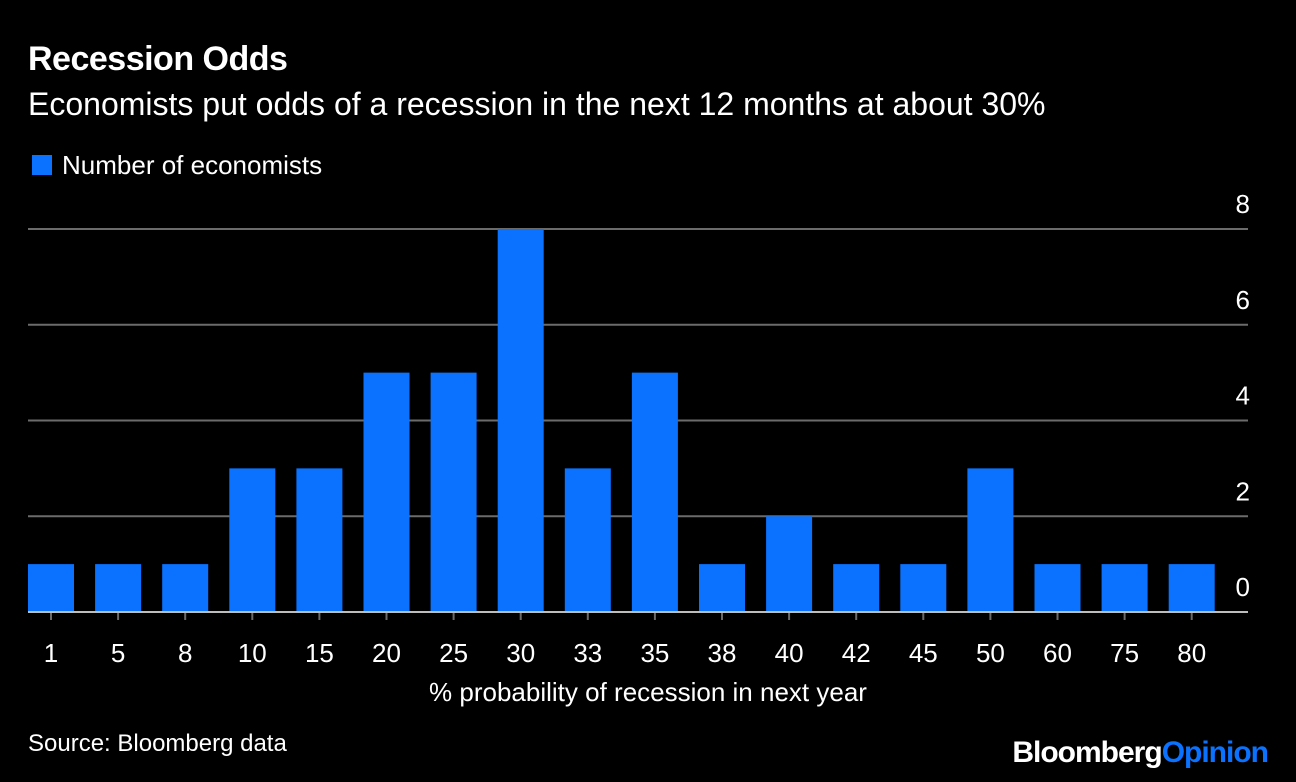  What do you see at coordinates (923, 653) in the screenshot?
I see `x-tick-label: 45` at bounding box center [923, 653].